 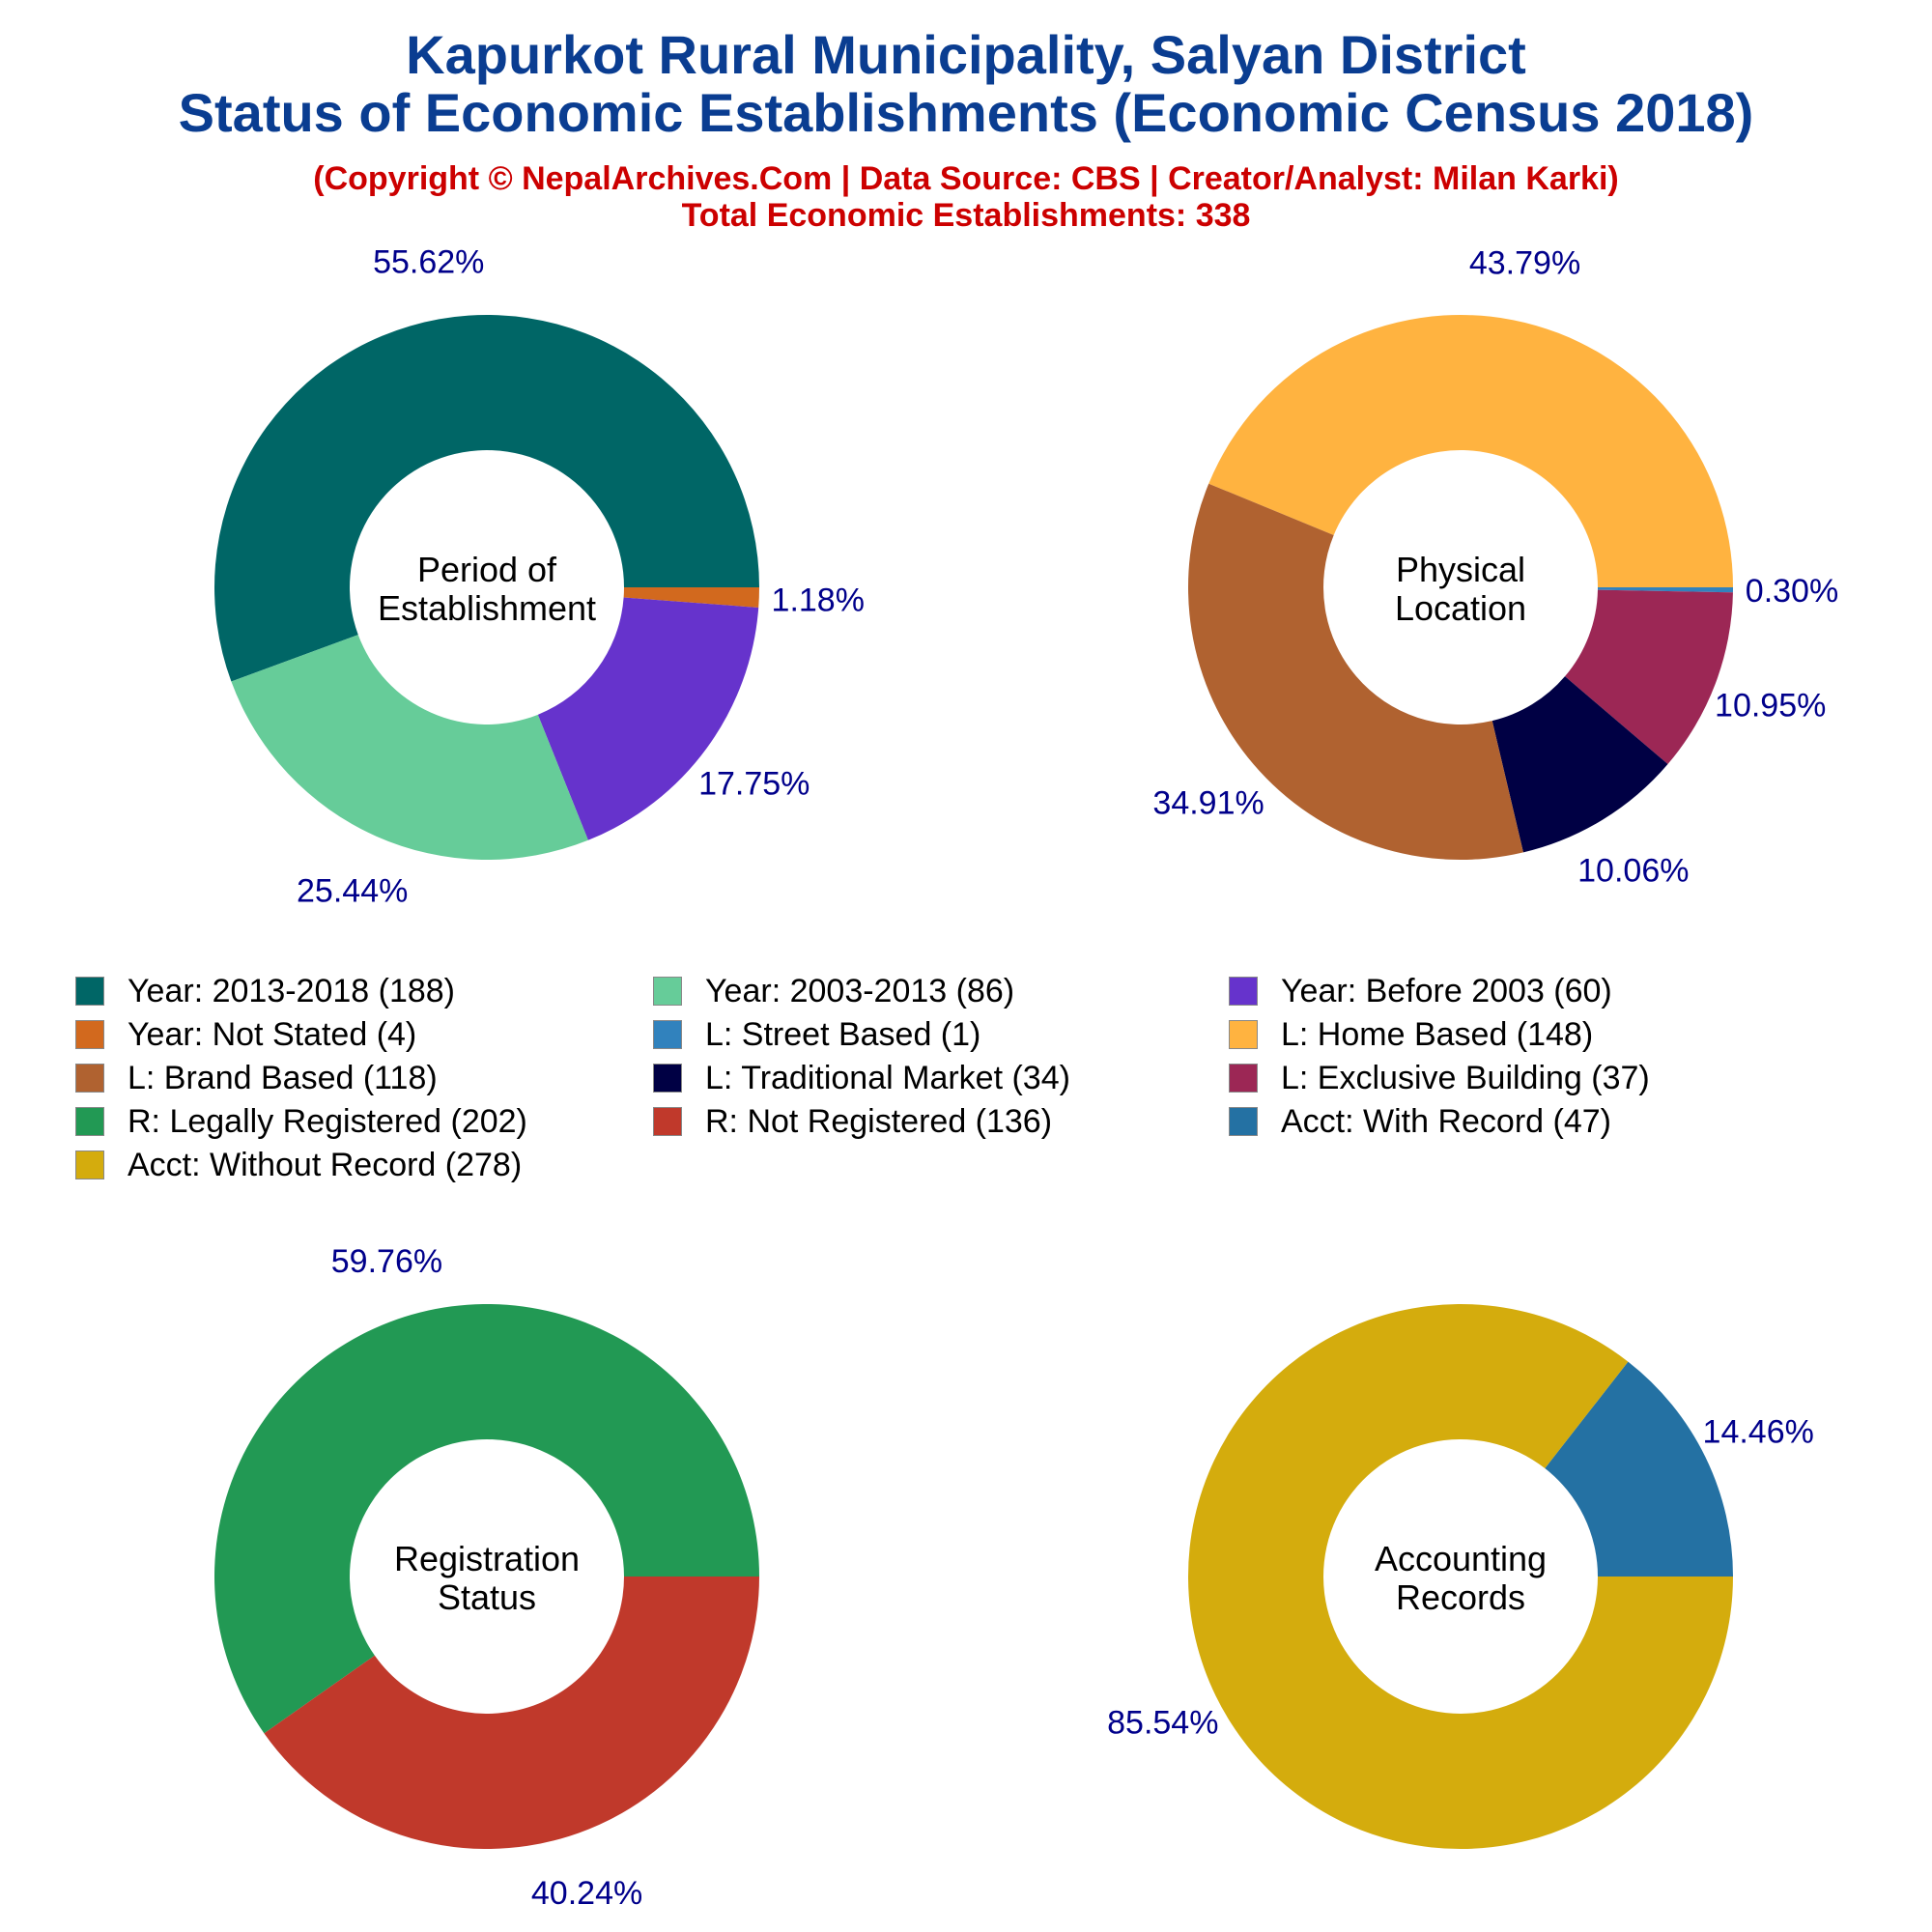 I want to click on slice-percent-label: 40.24%, so click(x=586, y=1893).